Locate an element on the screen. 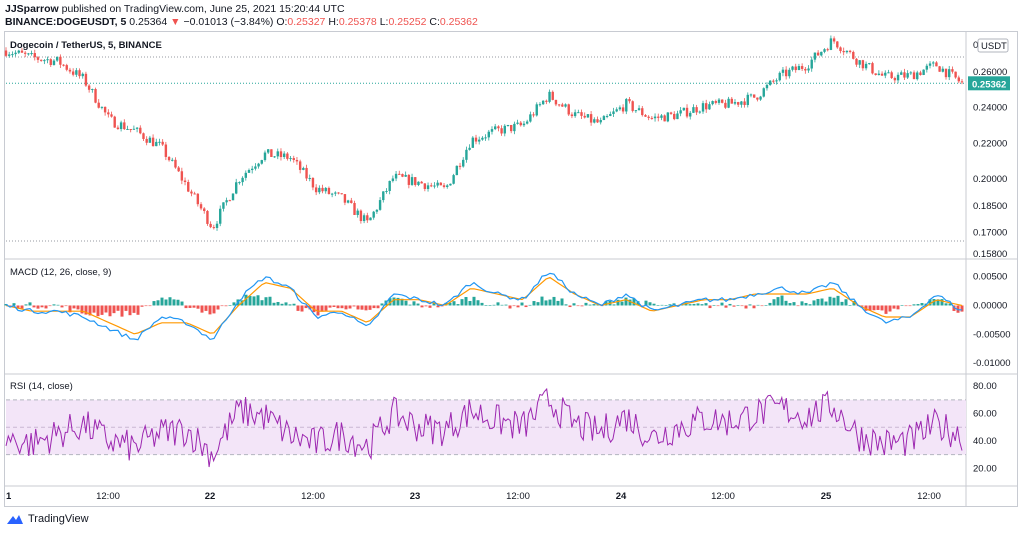 Image resolution: width=1024 pixels, height=536 pixels. high-label: H: is located at coordinates (333, 22).